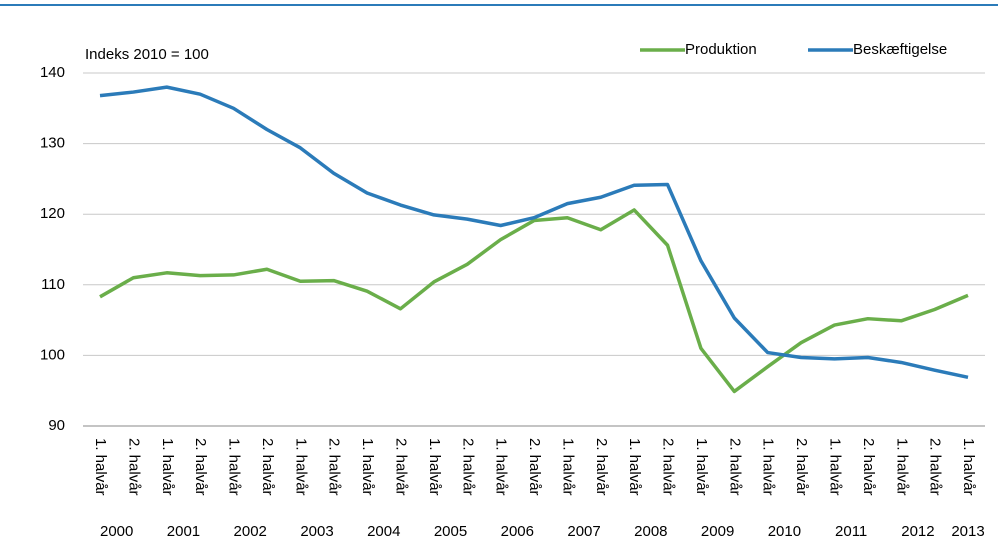 The height and width of the screenshot is (549, 998). What do you see at coordinates (717, 531) in the screenshot?
I see `year-label: 2009` at bounding box center [717, 531].